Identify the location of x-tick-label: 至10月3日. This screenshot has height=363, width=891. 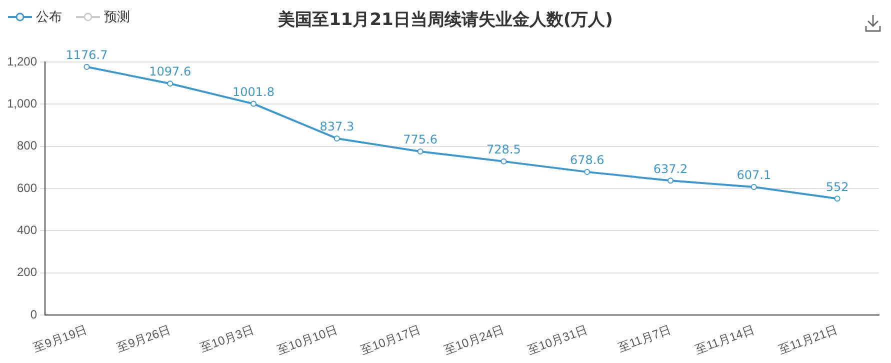
(227, 338).